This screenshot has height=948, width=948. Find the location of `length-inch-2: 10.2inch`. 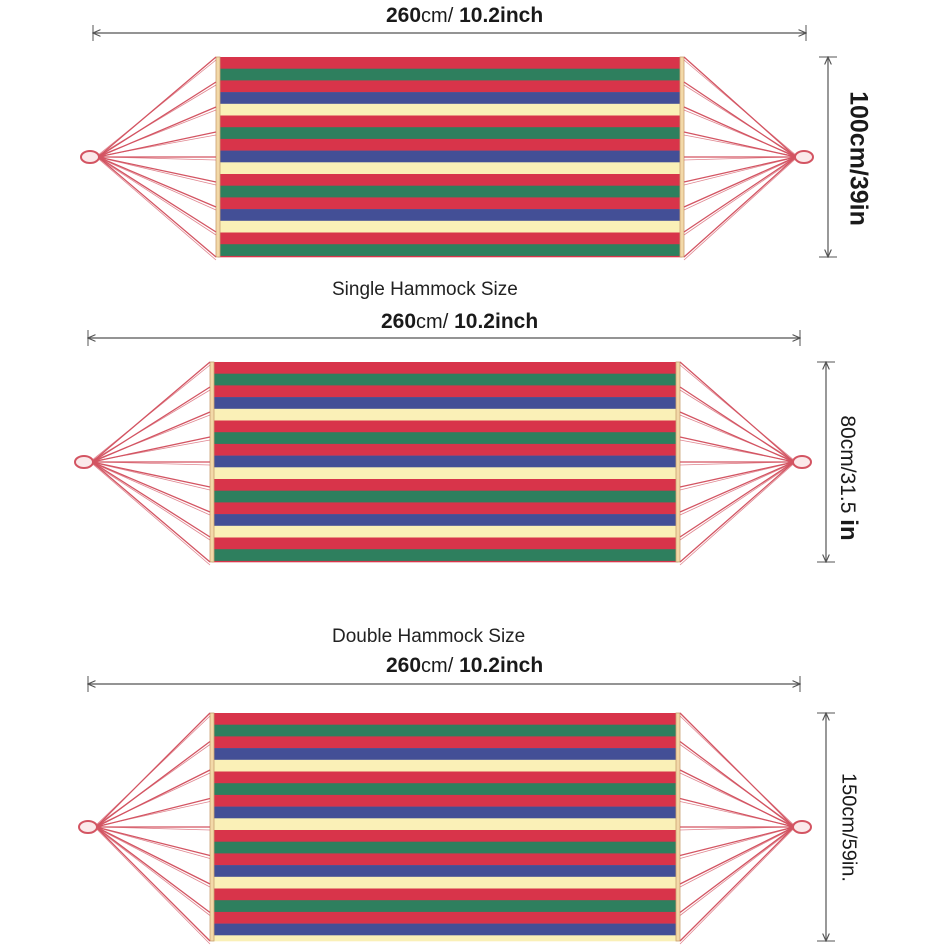

length-inch-2: 10.2inch is located at coordinates (496, 321).